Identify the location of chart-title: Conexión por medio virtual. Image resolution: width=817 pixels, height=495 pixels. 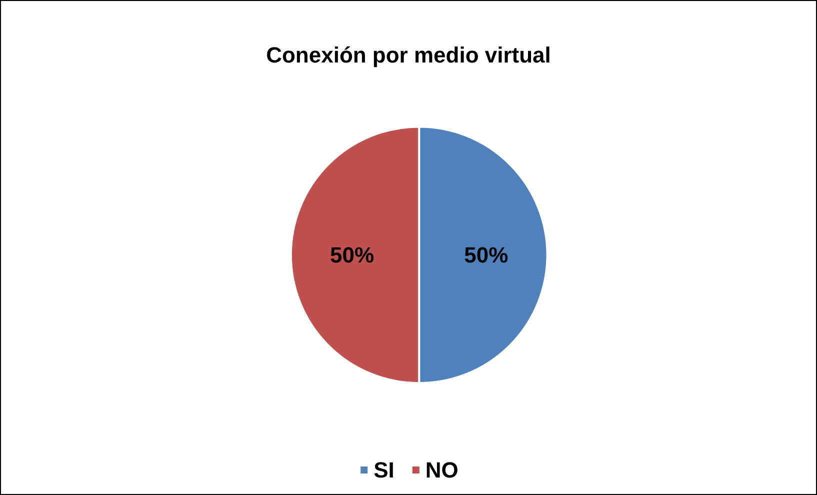
(408, 55).